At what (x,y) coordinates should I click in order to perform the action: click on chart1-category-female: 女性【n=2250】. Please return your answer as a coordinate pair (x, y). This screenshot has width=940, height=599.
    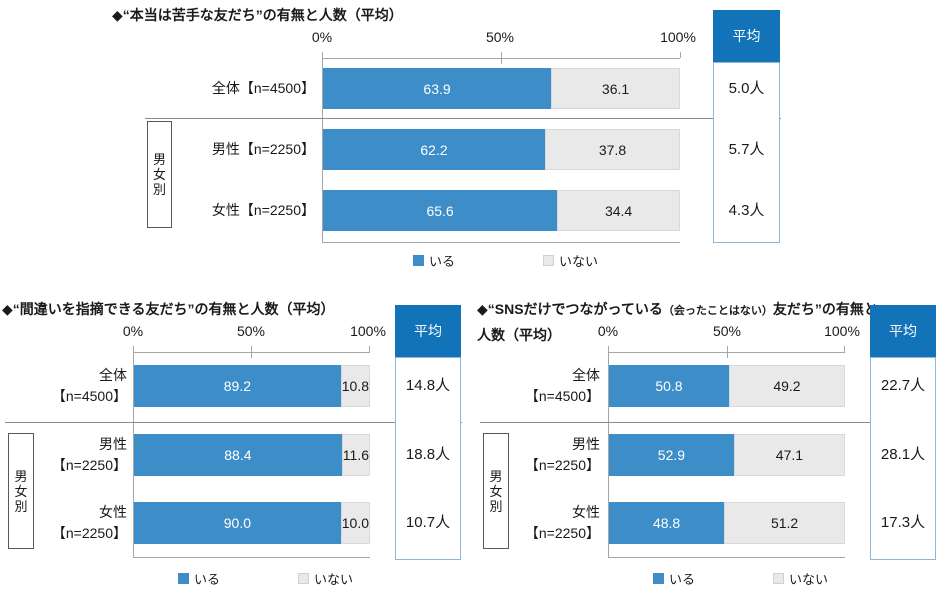
    Looking at the image, I should click on (263, 210).